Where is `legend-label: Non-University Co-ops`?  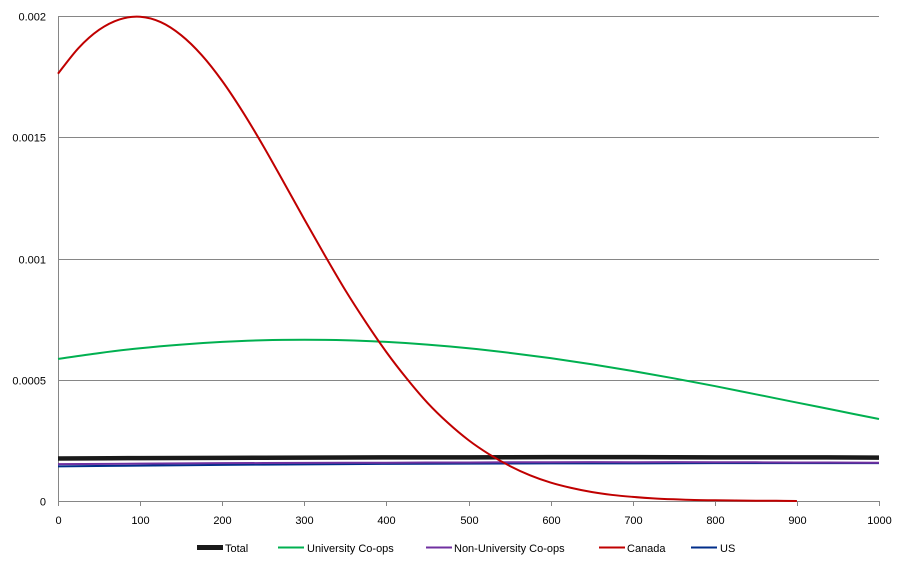
legend-label: Non-University Co-ops is located at coordinates (509, 549).